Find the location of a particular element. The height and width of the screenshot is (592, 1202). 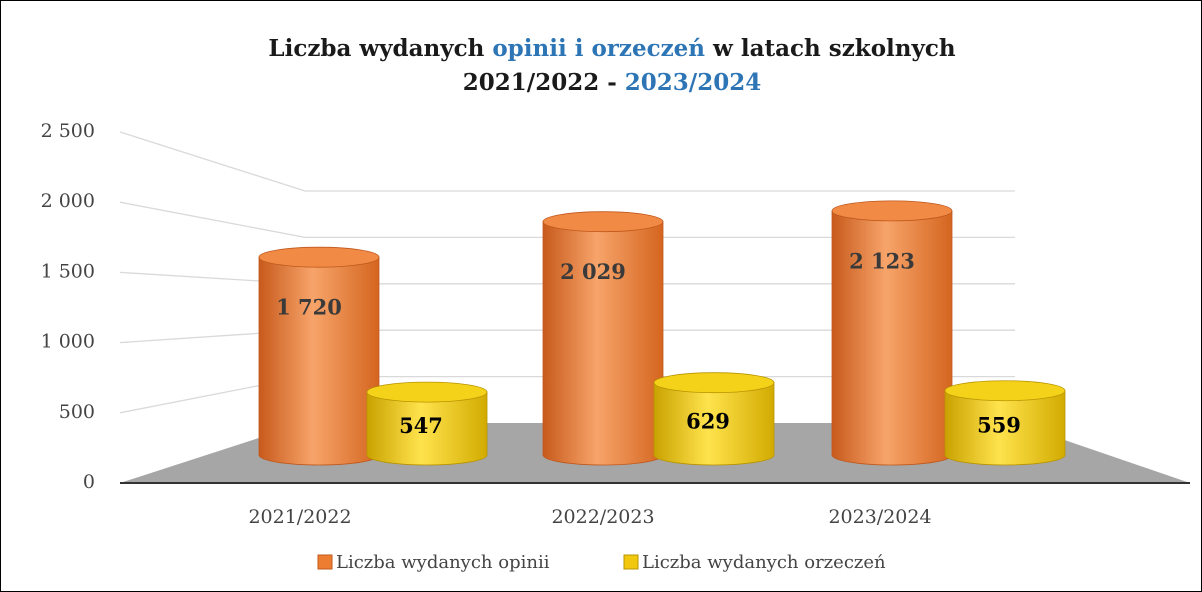

legend-label: Liczba wydanych orzeczeń is located at coordinates (764, 562).